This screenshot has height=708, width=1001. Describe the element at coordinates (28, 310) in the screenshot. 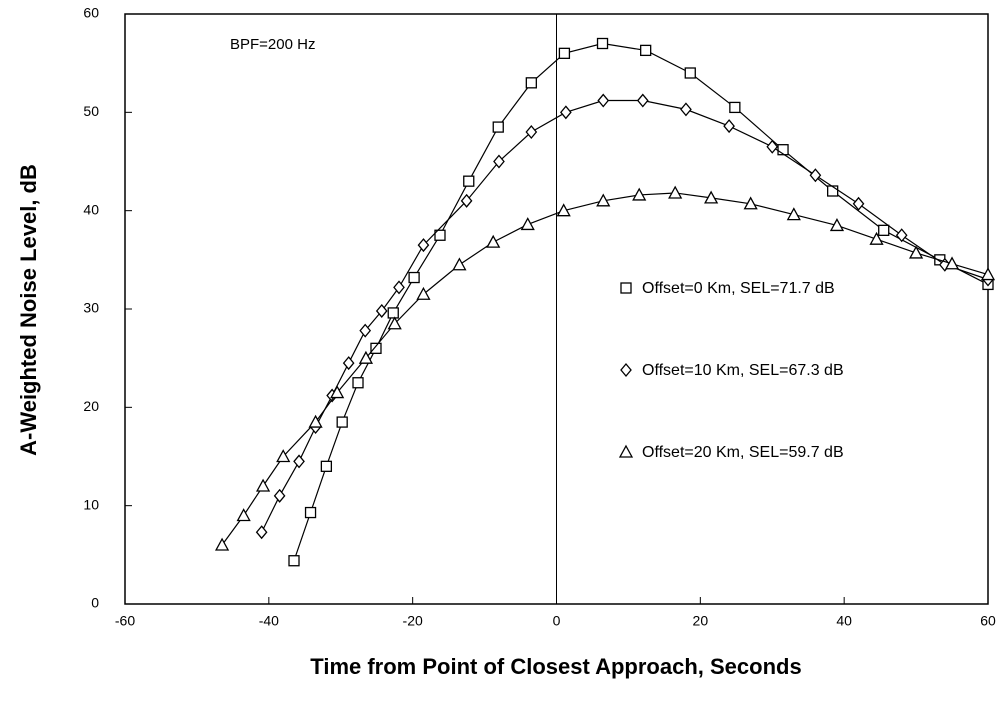

I see `y-axis-label: A-Weighted Noise Level, dB` at that location.